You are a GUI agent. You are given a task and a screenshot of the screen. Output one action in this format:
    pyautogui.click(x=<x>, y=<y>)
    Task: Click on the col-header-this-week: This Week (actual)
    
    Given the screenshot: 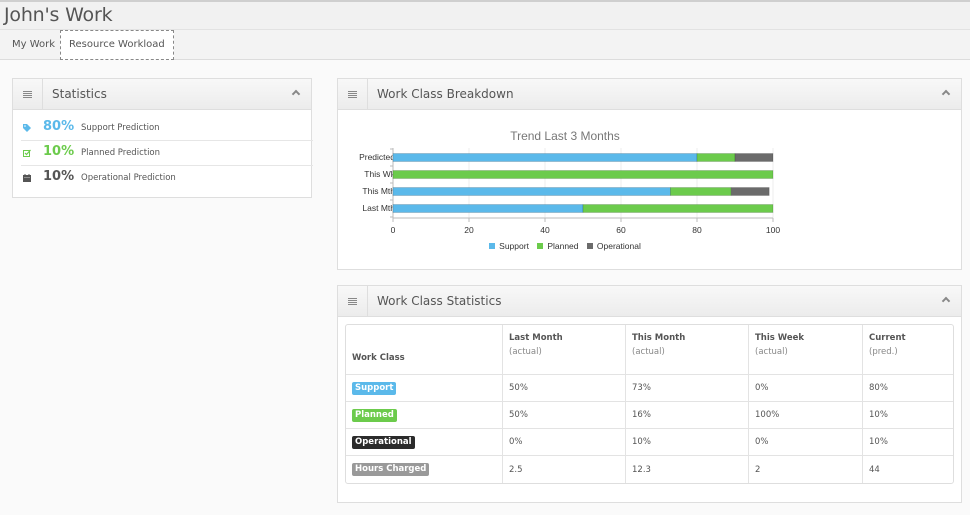 What is the action you would take?
    pyautogui.click(x=806, y=350)
    